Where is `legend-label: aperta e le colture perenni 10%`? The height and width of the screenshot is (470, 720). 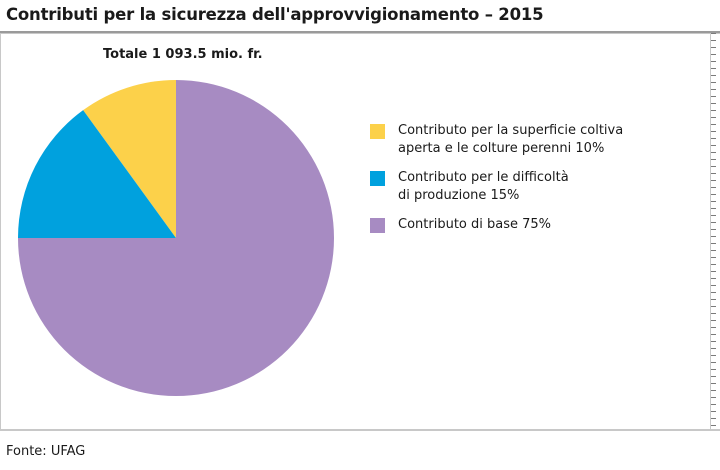
legend-label: aperta e le colture perenni 10% is located at coordinates (501, 148).